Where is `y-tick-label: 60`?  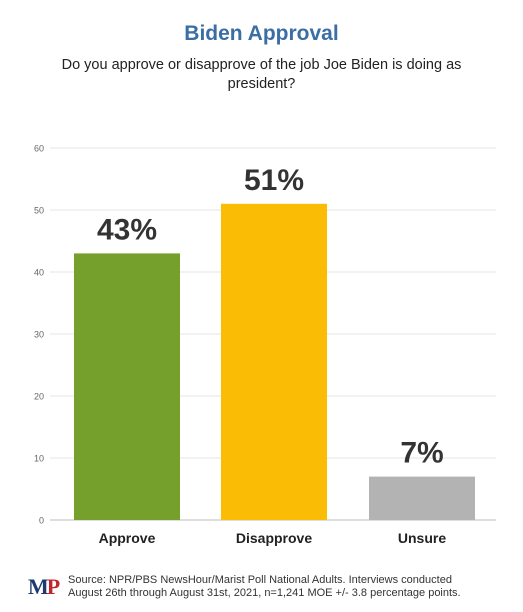
y-tick-label: 60 is located at coordinates (39, 149).